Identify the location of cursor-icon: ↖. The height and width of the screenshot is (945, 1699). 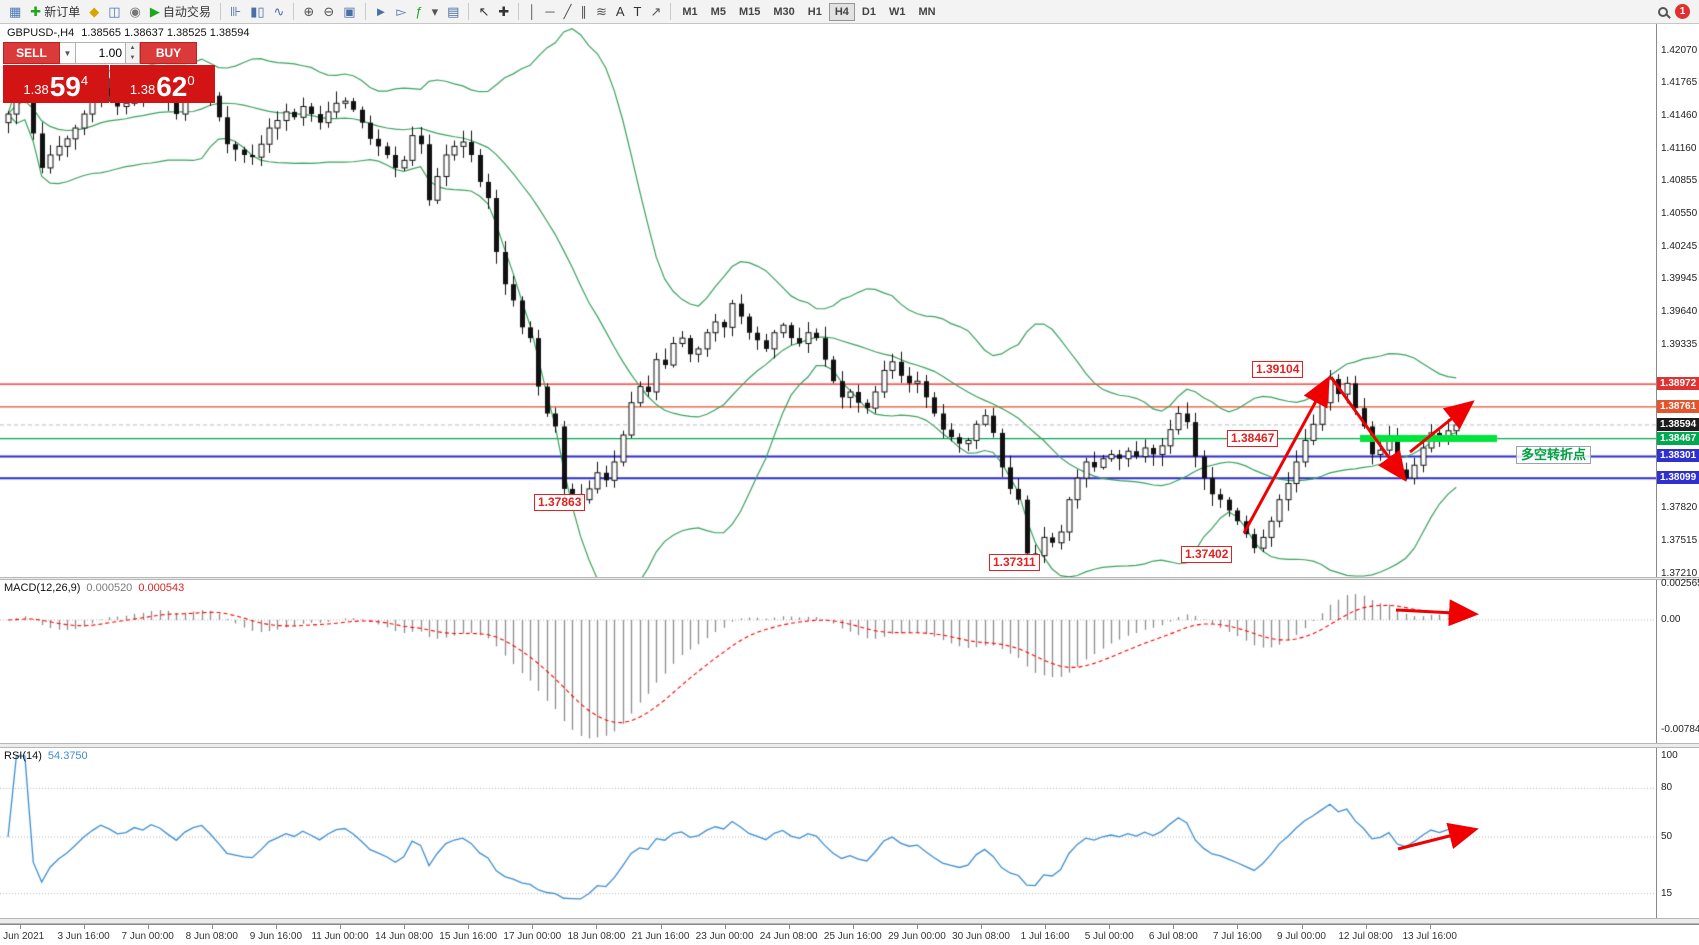
(484, 11).